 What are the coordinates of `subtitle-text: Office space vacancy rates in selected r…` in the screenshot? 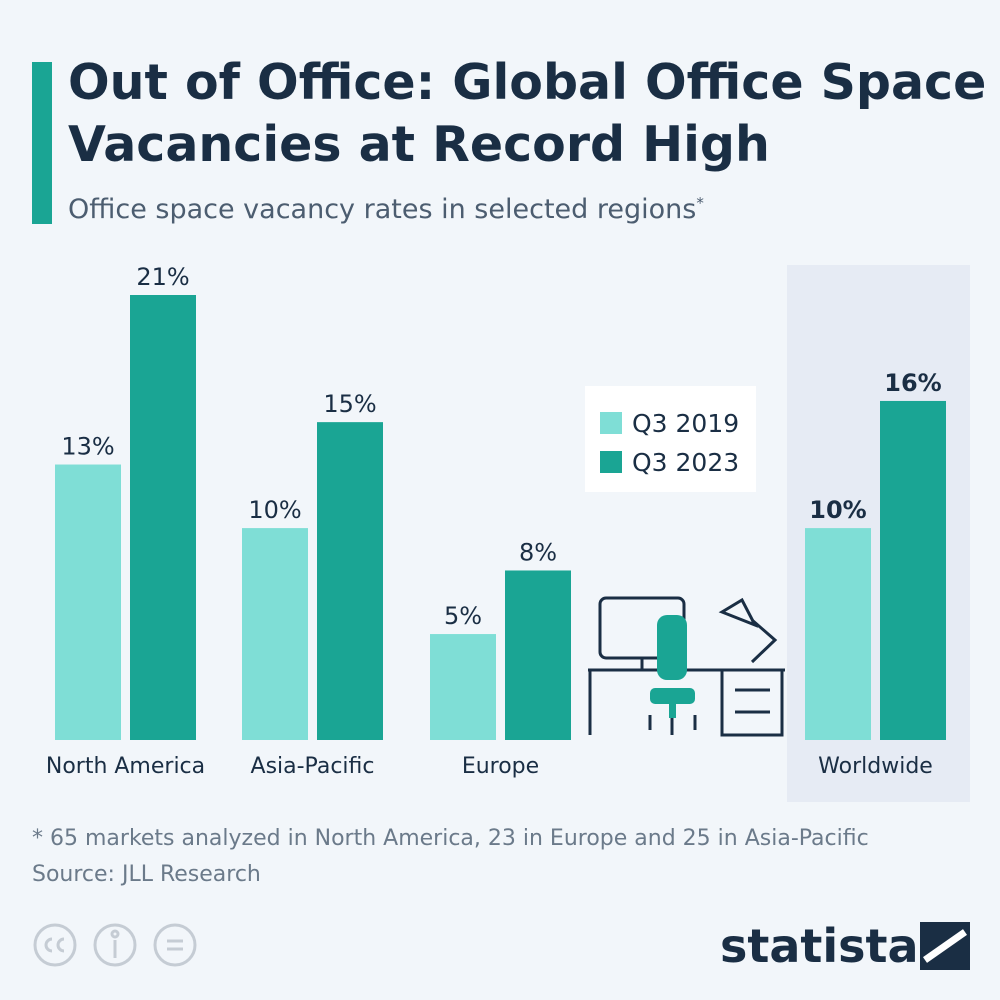 It's located at (382, 209).